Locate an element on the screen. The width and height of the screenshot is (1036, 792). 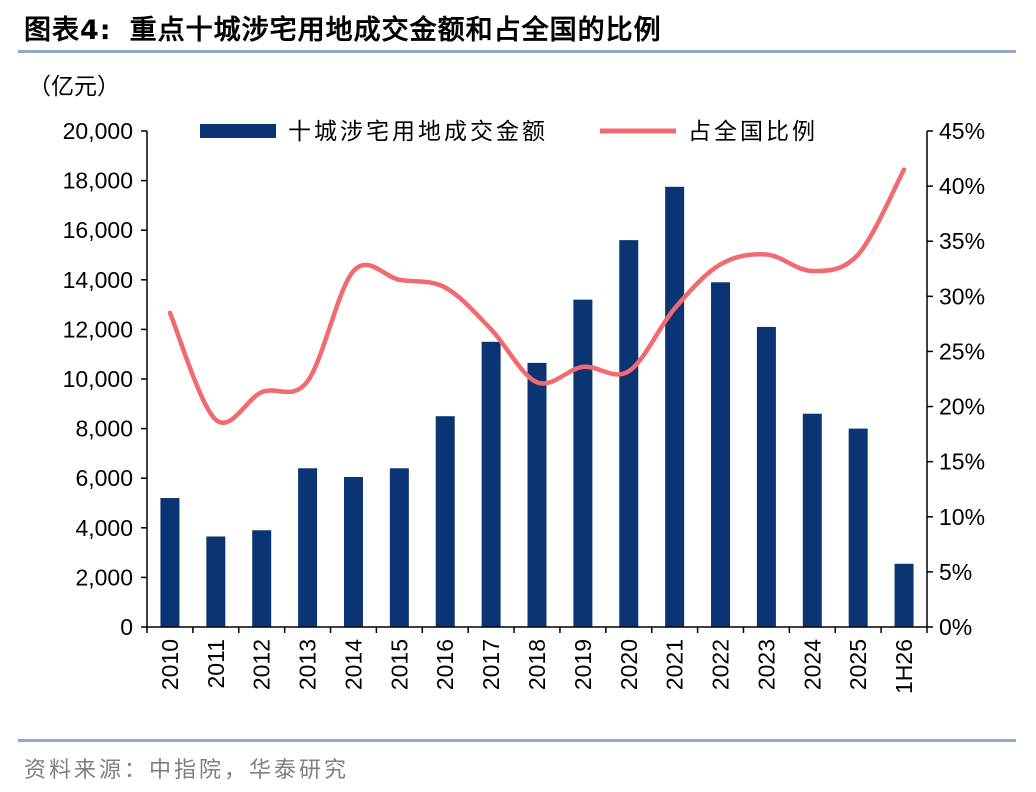
bar-2024 is located at coordinates (812, 520).